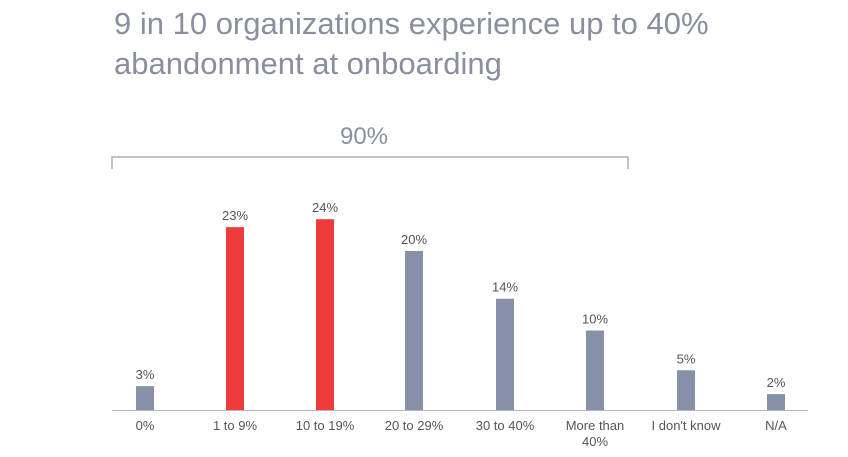 This screenshot has height=457, width=848. What do you see at coordinates (595, 319) in the screenshot?
I see `value-label-5: 10%` at bounding box center [595, 319].